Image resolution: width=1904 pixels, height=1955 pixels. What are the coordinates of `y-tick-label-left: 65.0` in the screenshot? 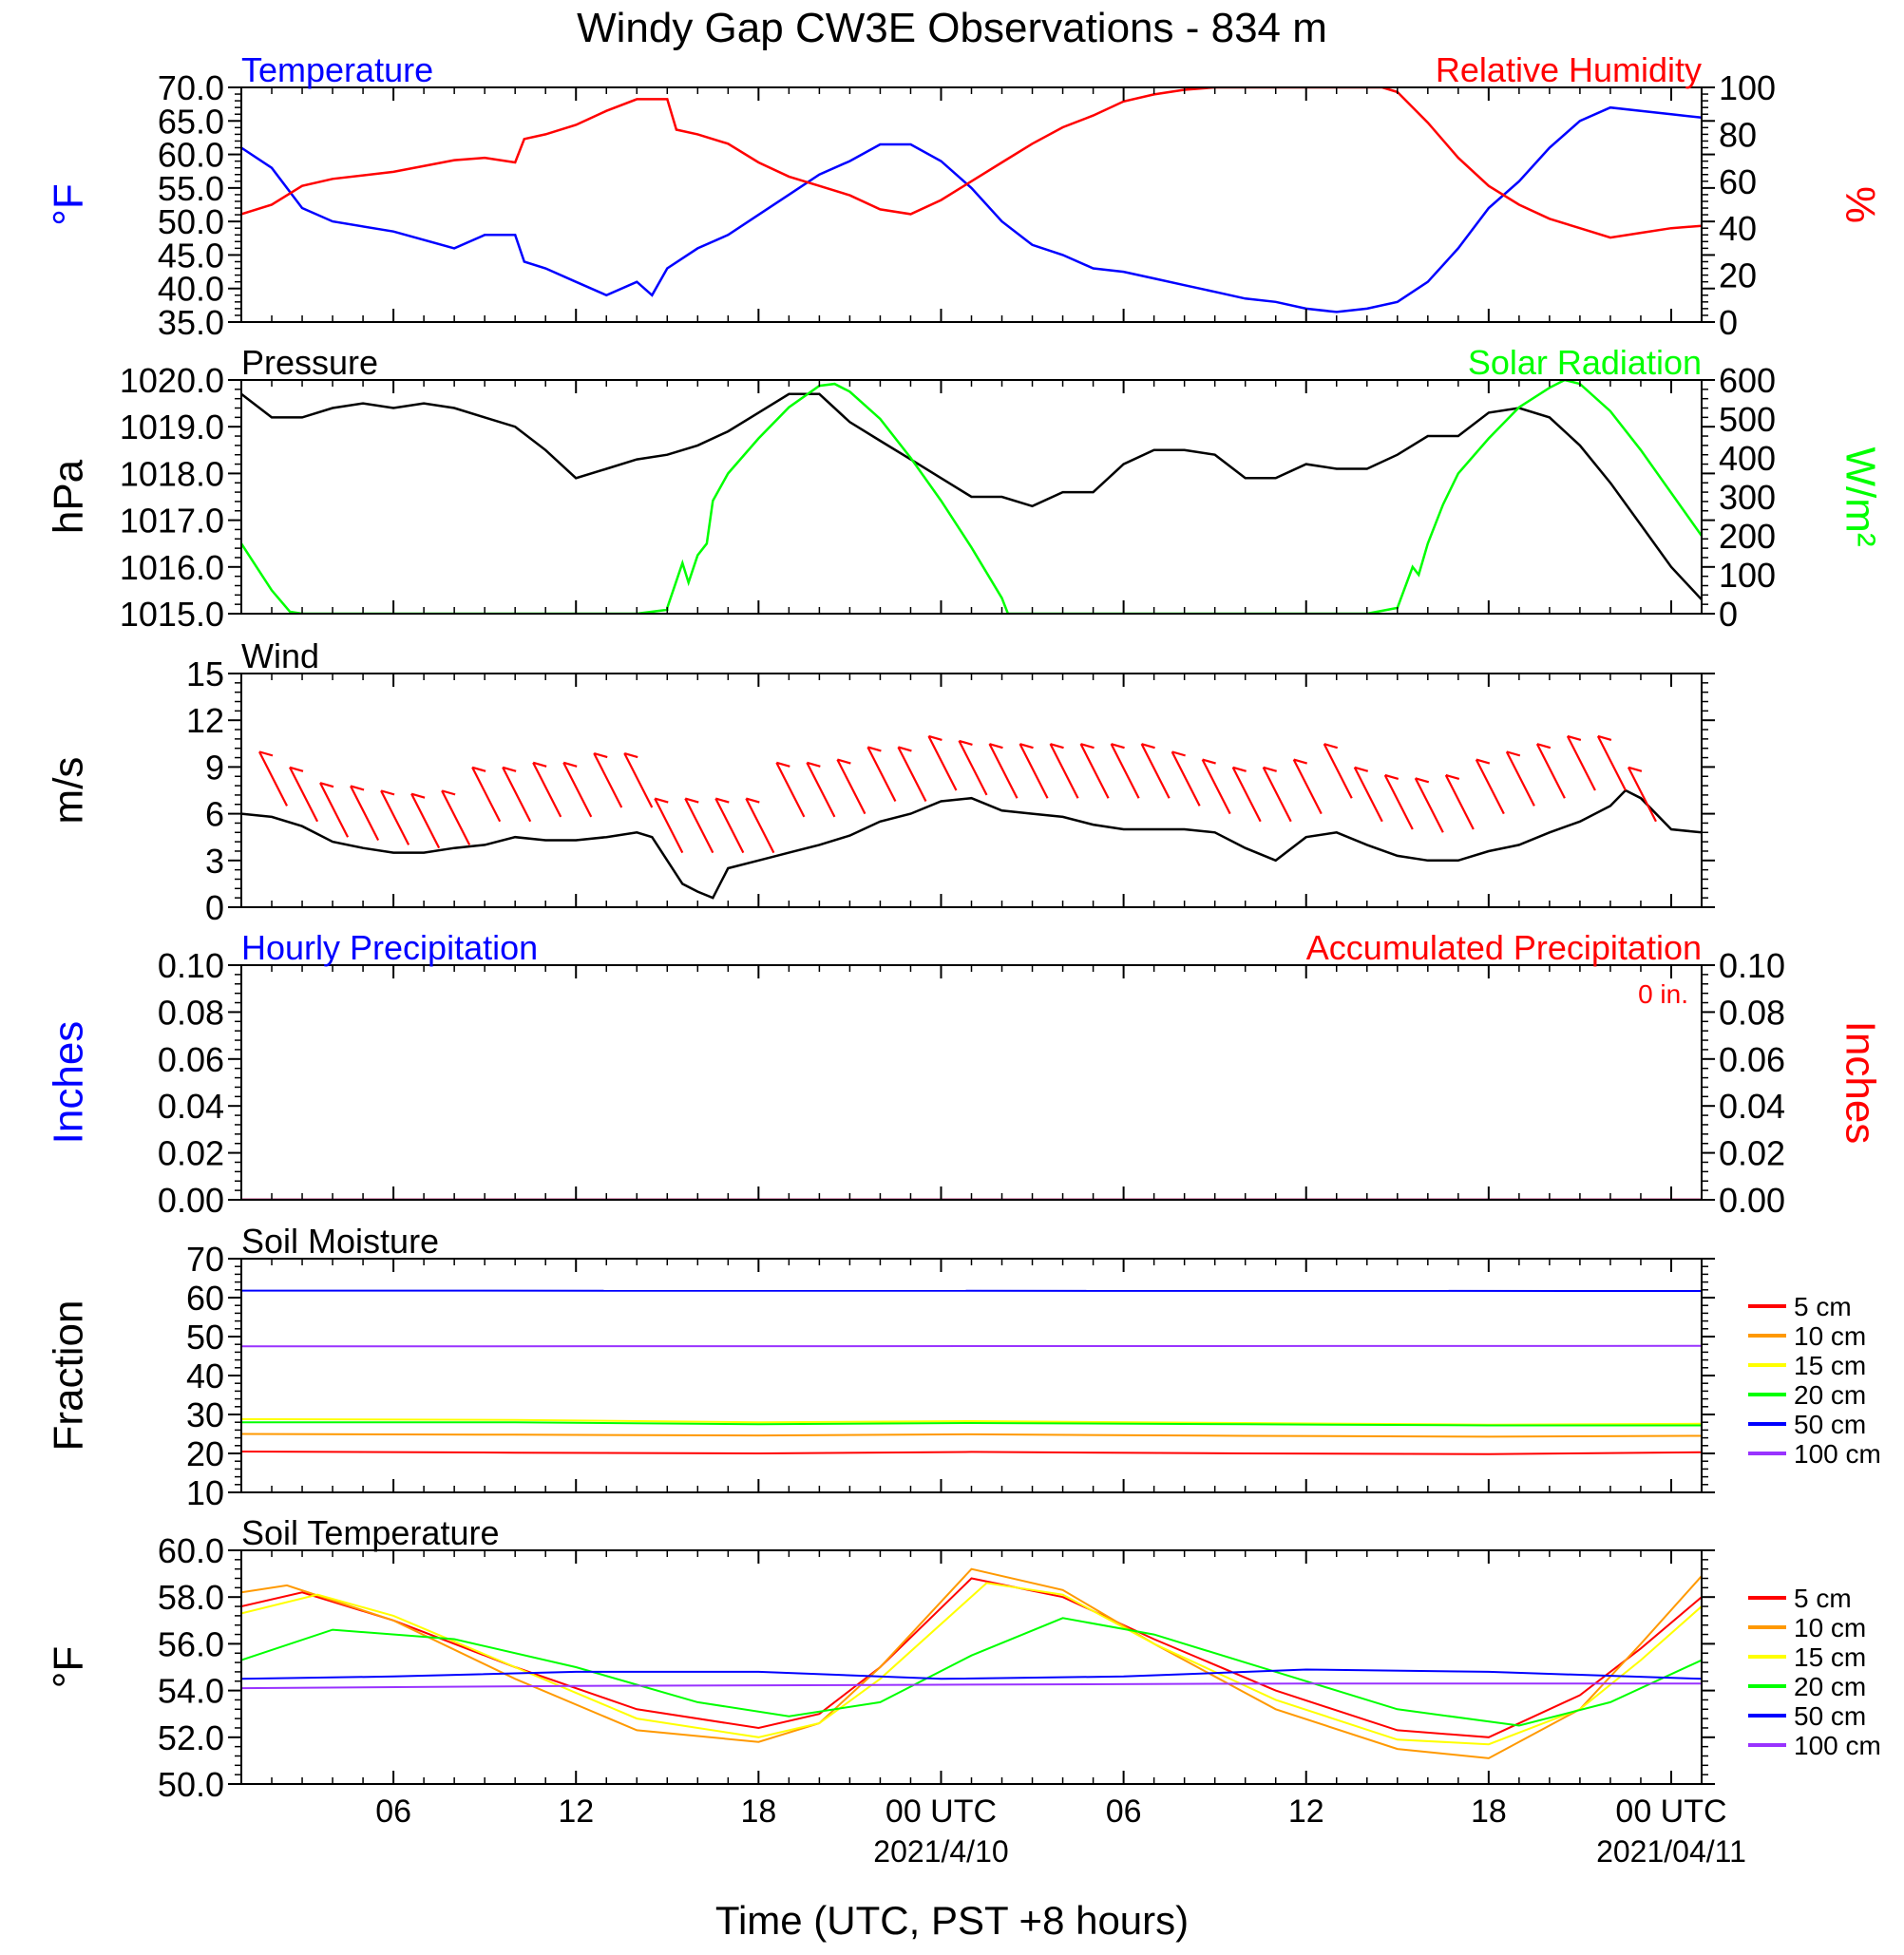 It's located at (191, 121).